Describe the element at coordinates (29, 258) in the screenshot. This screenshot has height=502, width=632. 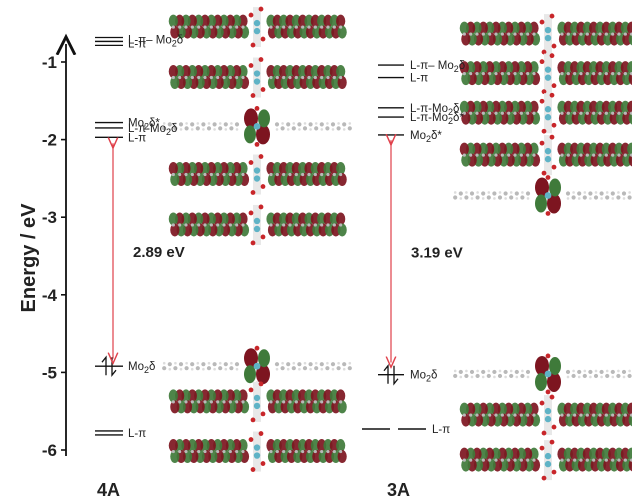
I see `axis-title: Energy / eV` at that location.